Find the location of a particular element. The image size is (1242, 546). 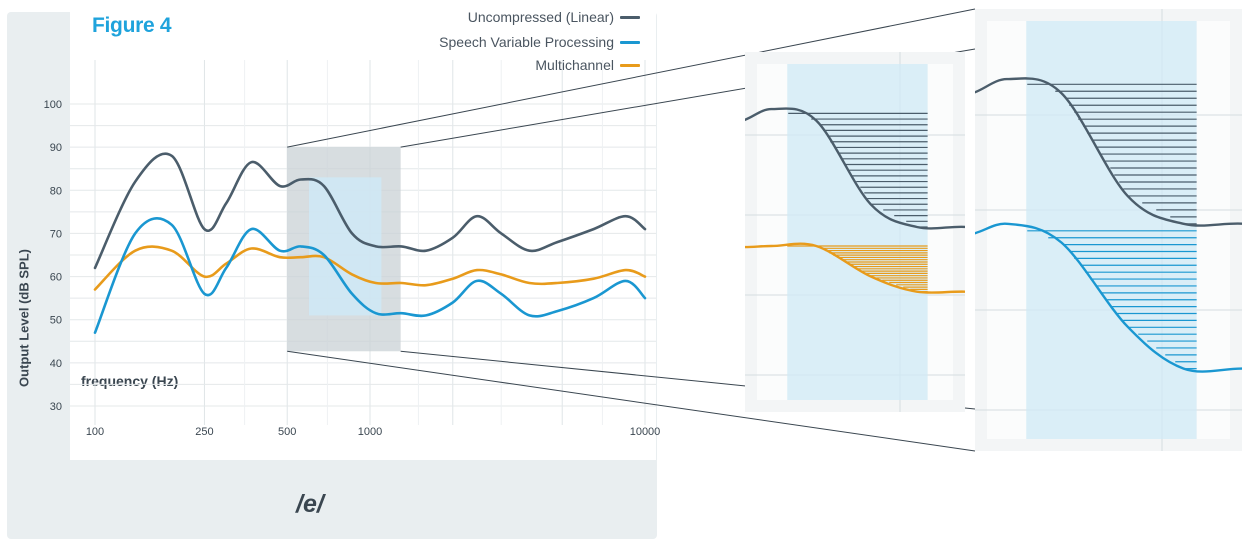

x-tick-label: 10000 is located at coordinates (645, 432).